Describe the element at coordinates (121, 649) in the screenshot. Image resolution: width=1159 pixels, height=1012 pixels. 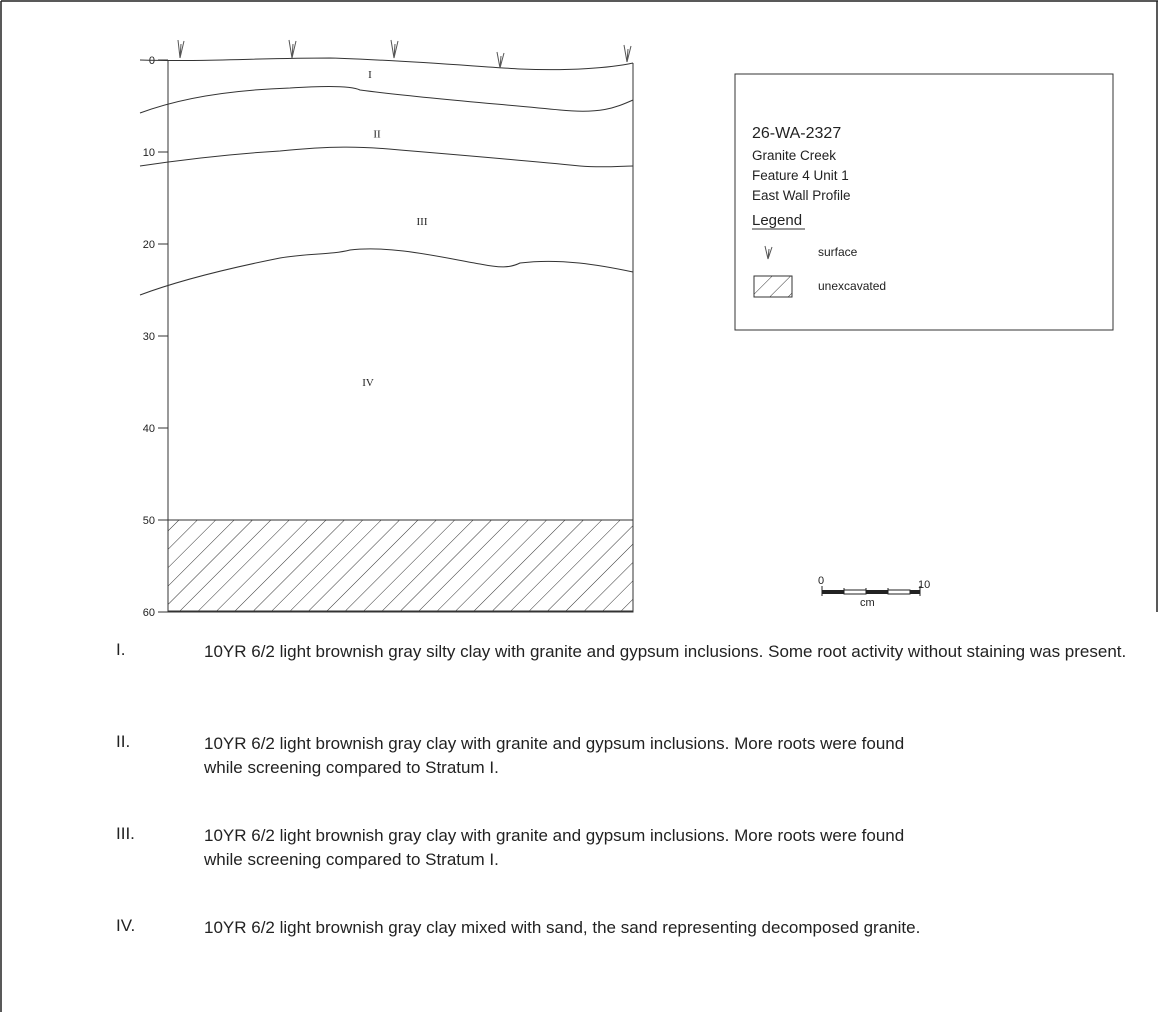
I see `stratum-numeral: I.` at that location.